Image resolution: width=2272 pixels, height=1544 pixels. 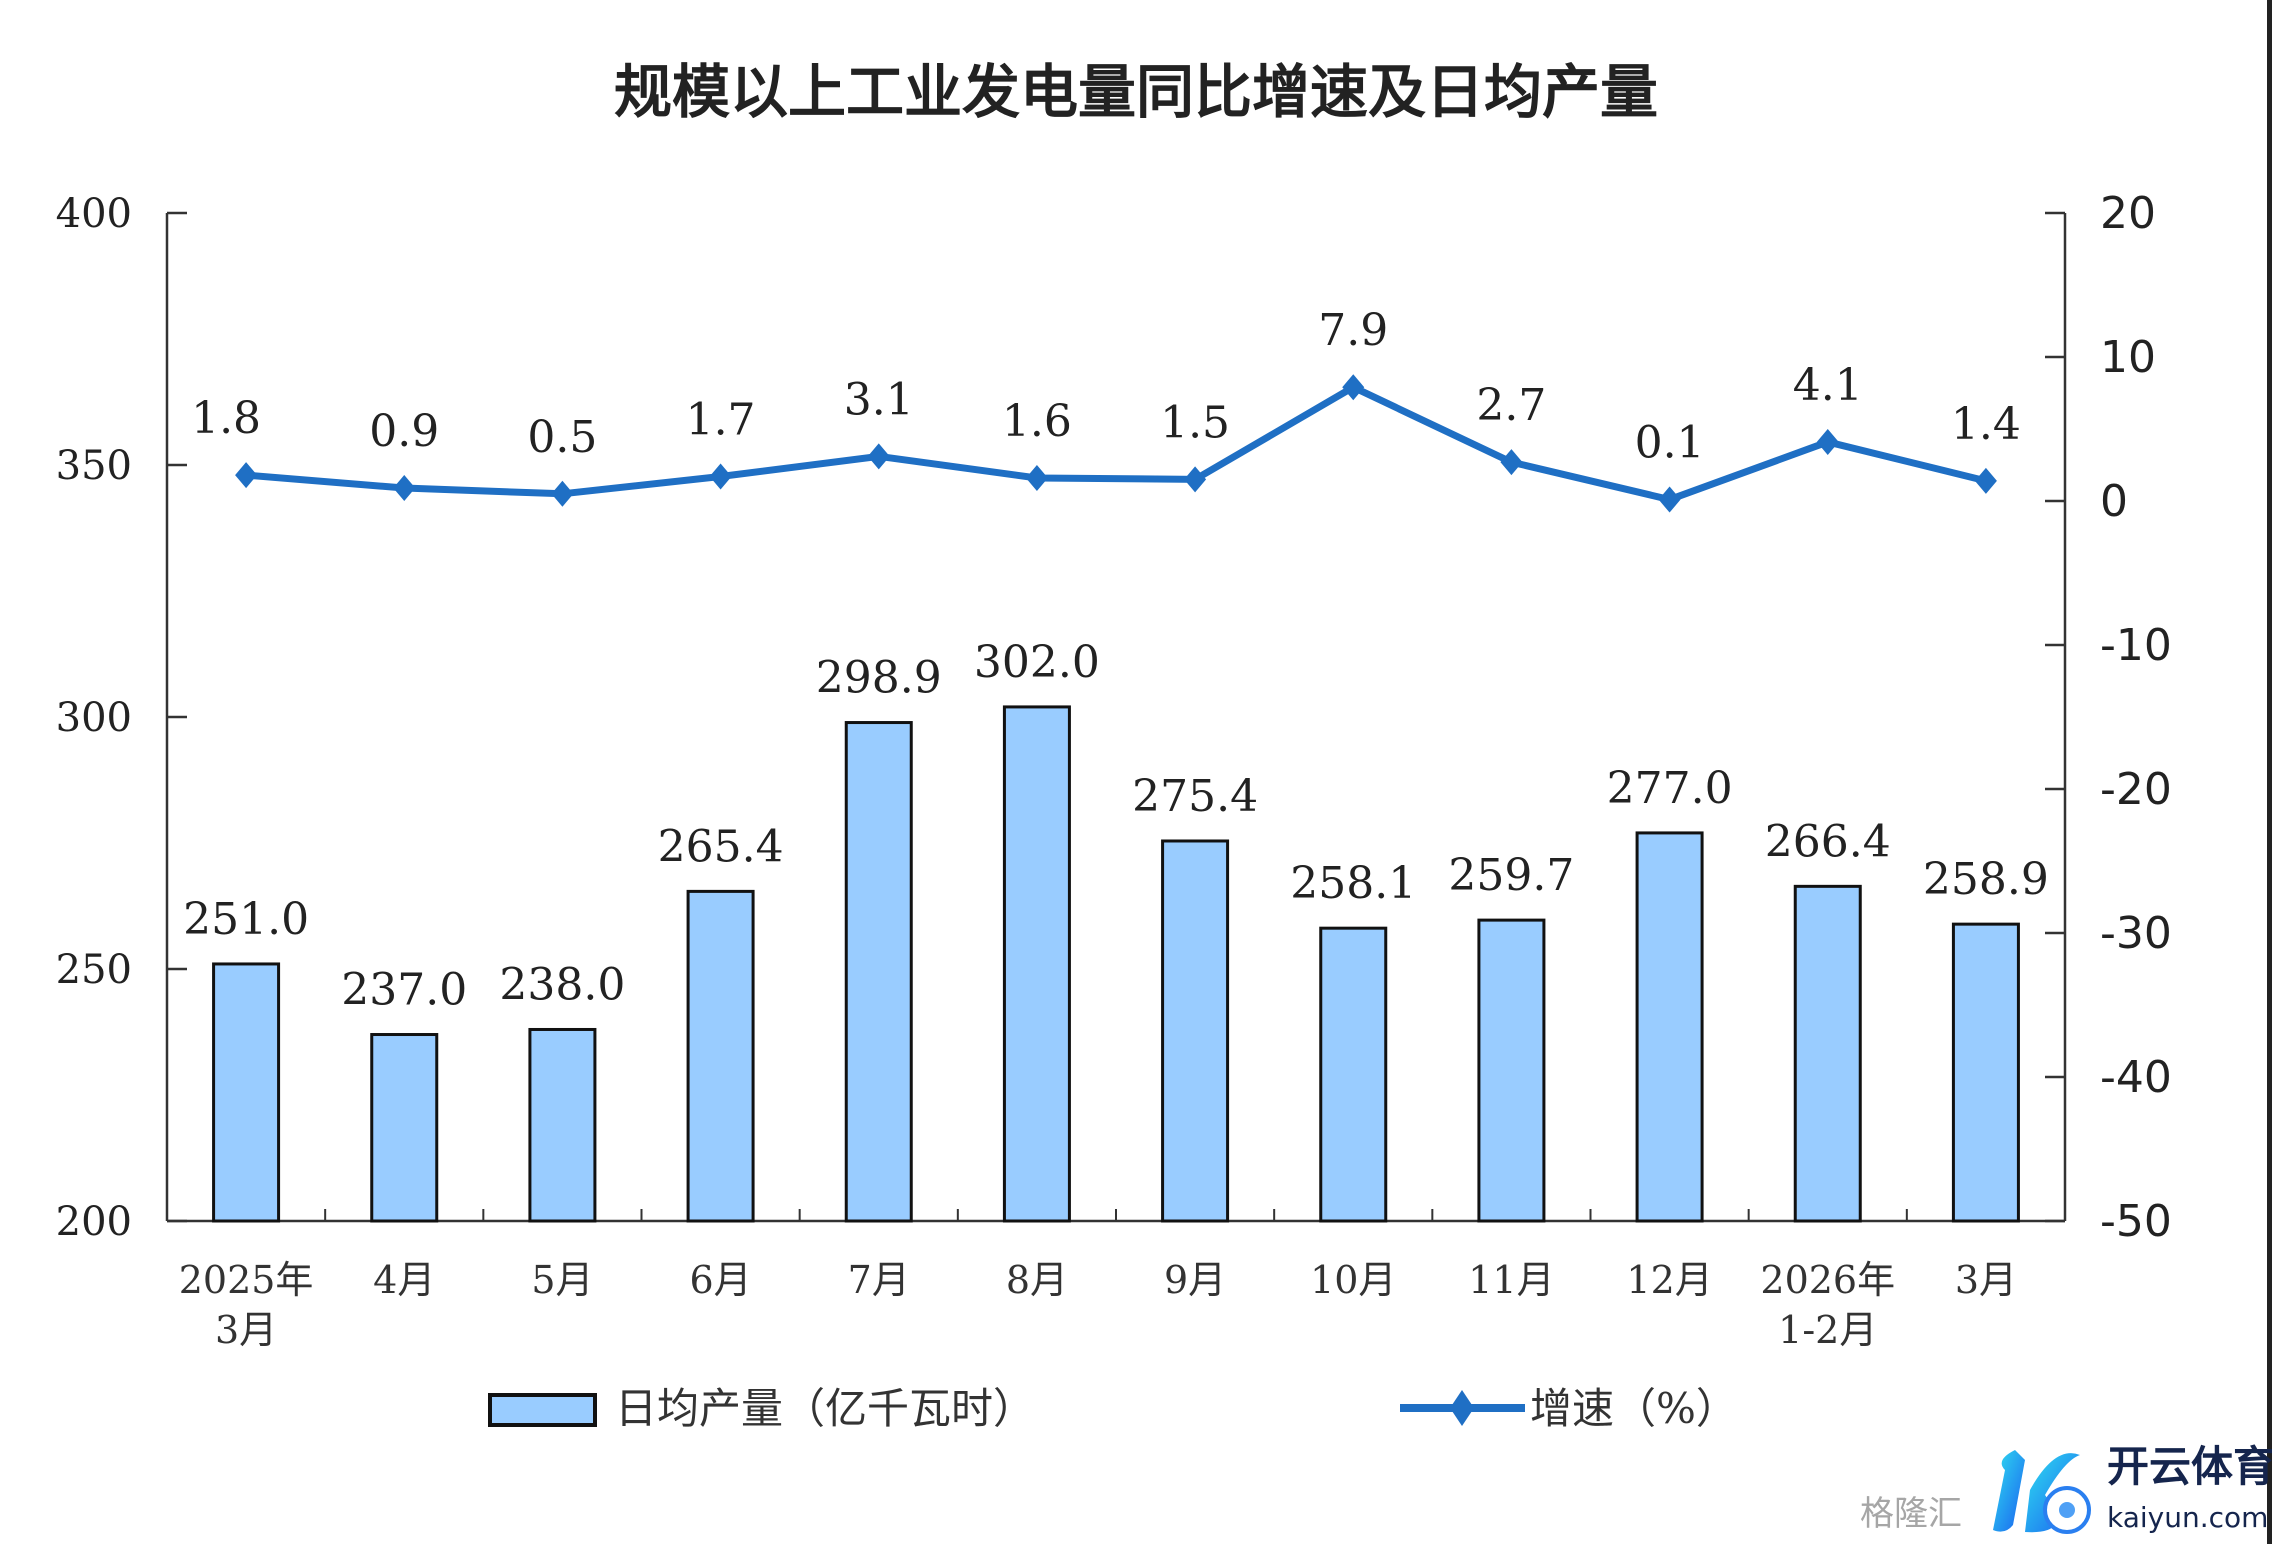 What do you see at coordinates (1986, 879) in the screenshot?
I see `bar-data-label: 258.9` at bounding box center [1986, 879].